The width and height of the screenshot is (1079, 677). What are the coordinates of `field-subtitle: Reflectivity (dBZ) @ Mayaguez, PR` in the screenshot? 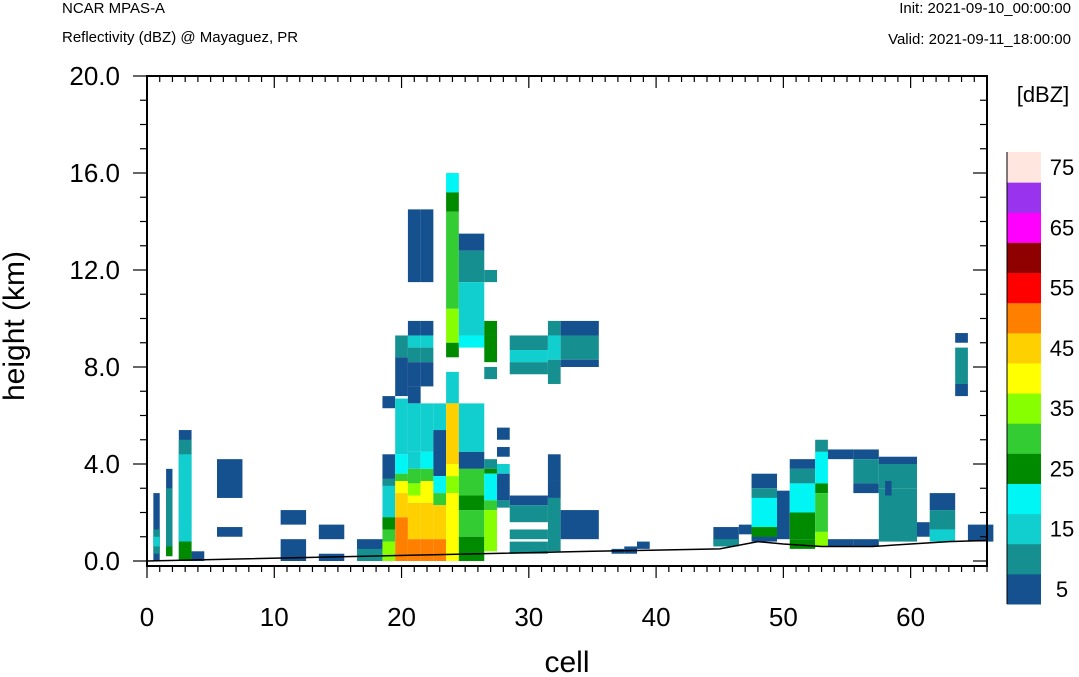 It's located at (180, 37).